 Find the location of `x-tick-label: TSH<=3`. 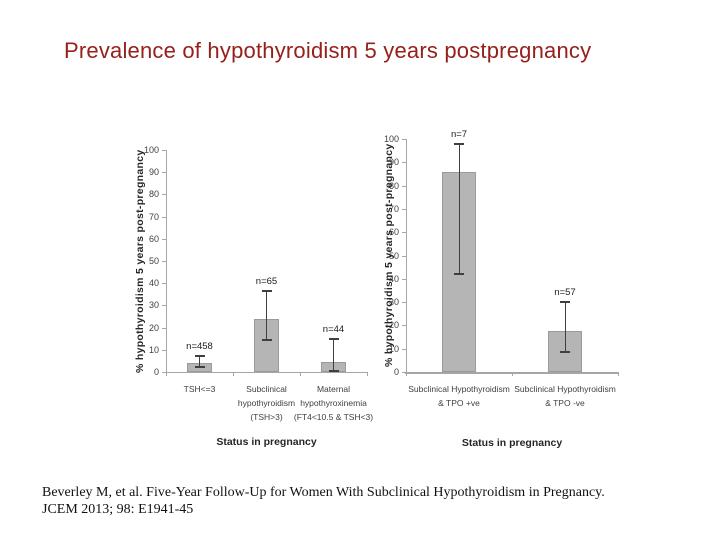

x-tick-label: TSH<=3 is located at coordinates (199, 389).